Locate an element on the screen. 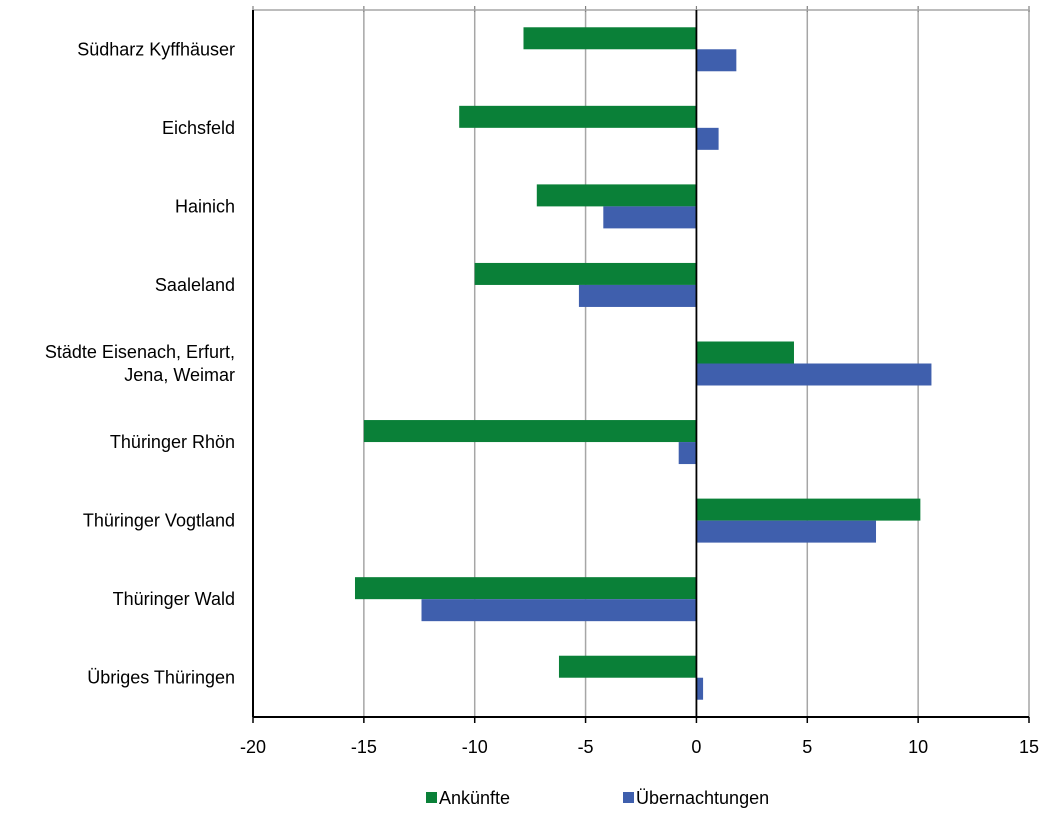 This screenshot has width=1046, height=819. legend-label: Ankünfte is located at coordinates (474, 798).